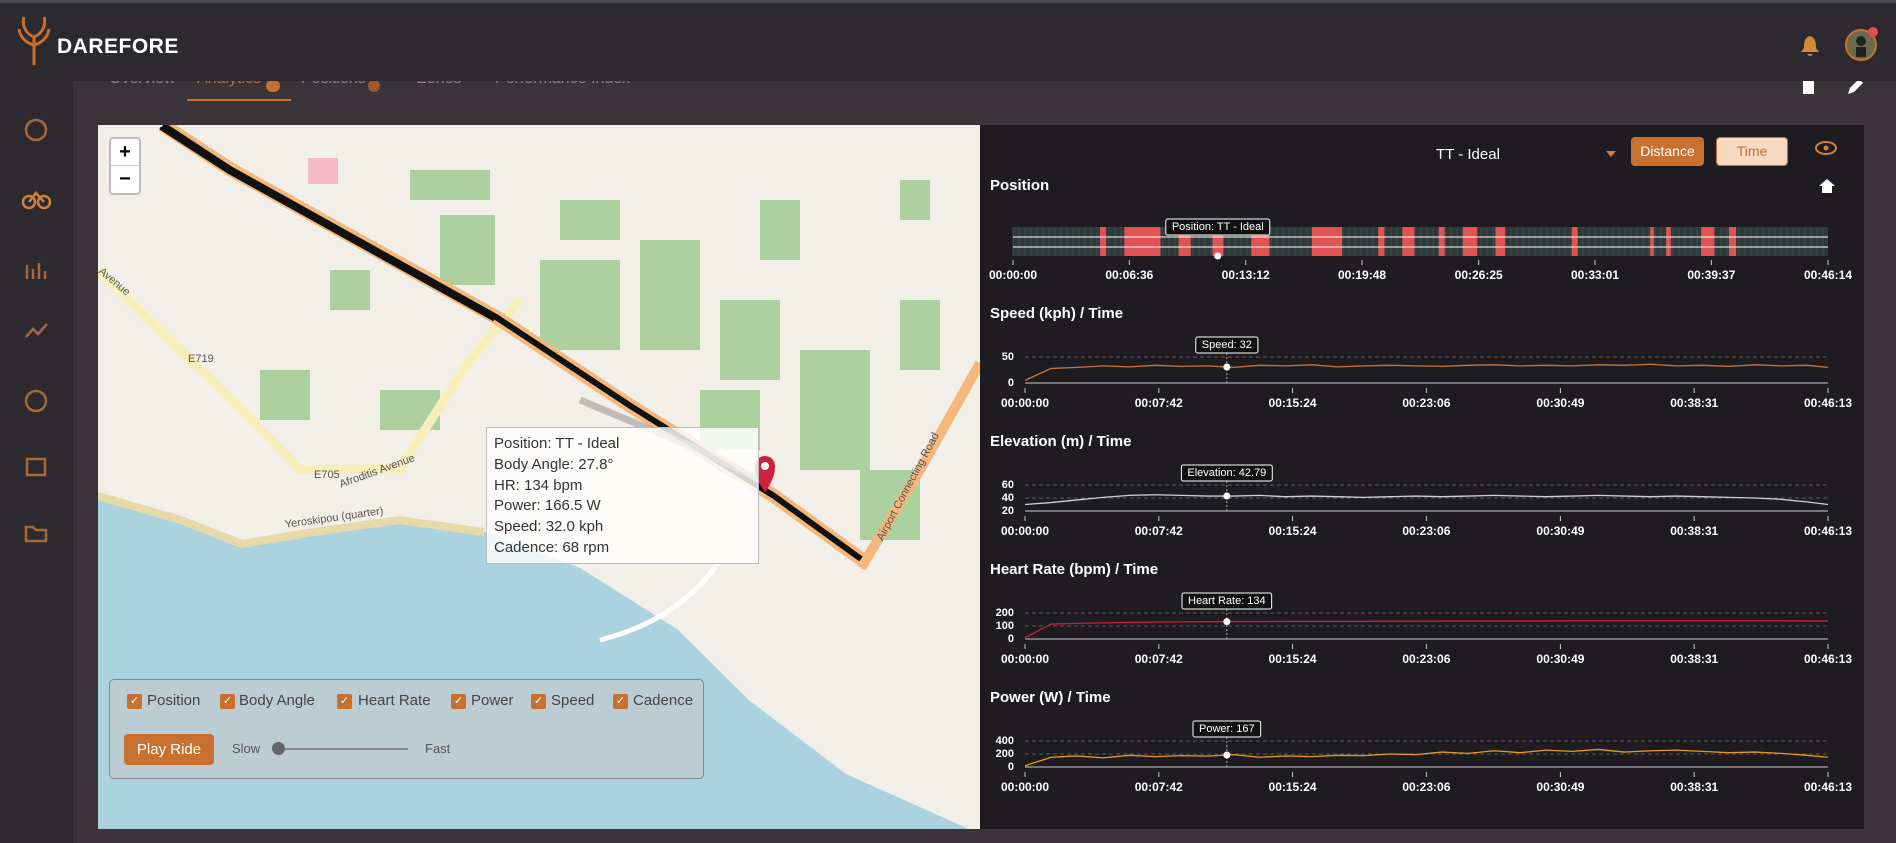  What do you see at coordinates (1074, 569) in the screenshot?
I see `chart-title: Heart Rate (bpm) / Time` at bounding box center [1074, 569].